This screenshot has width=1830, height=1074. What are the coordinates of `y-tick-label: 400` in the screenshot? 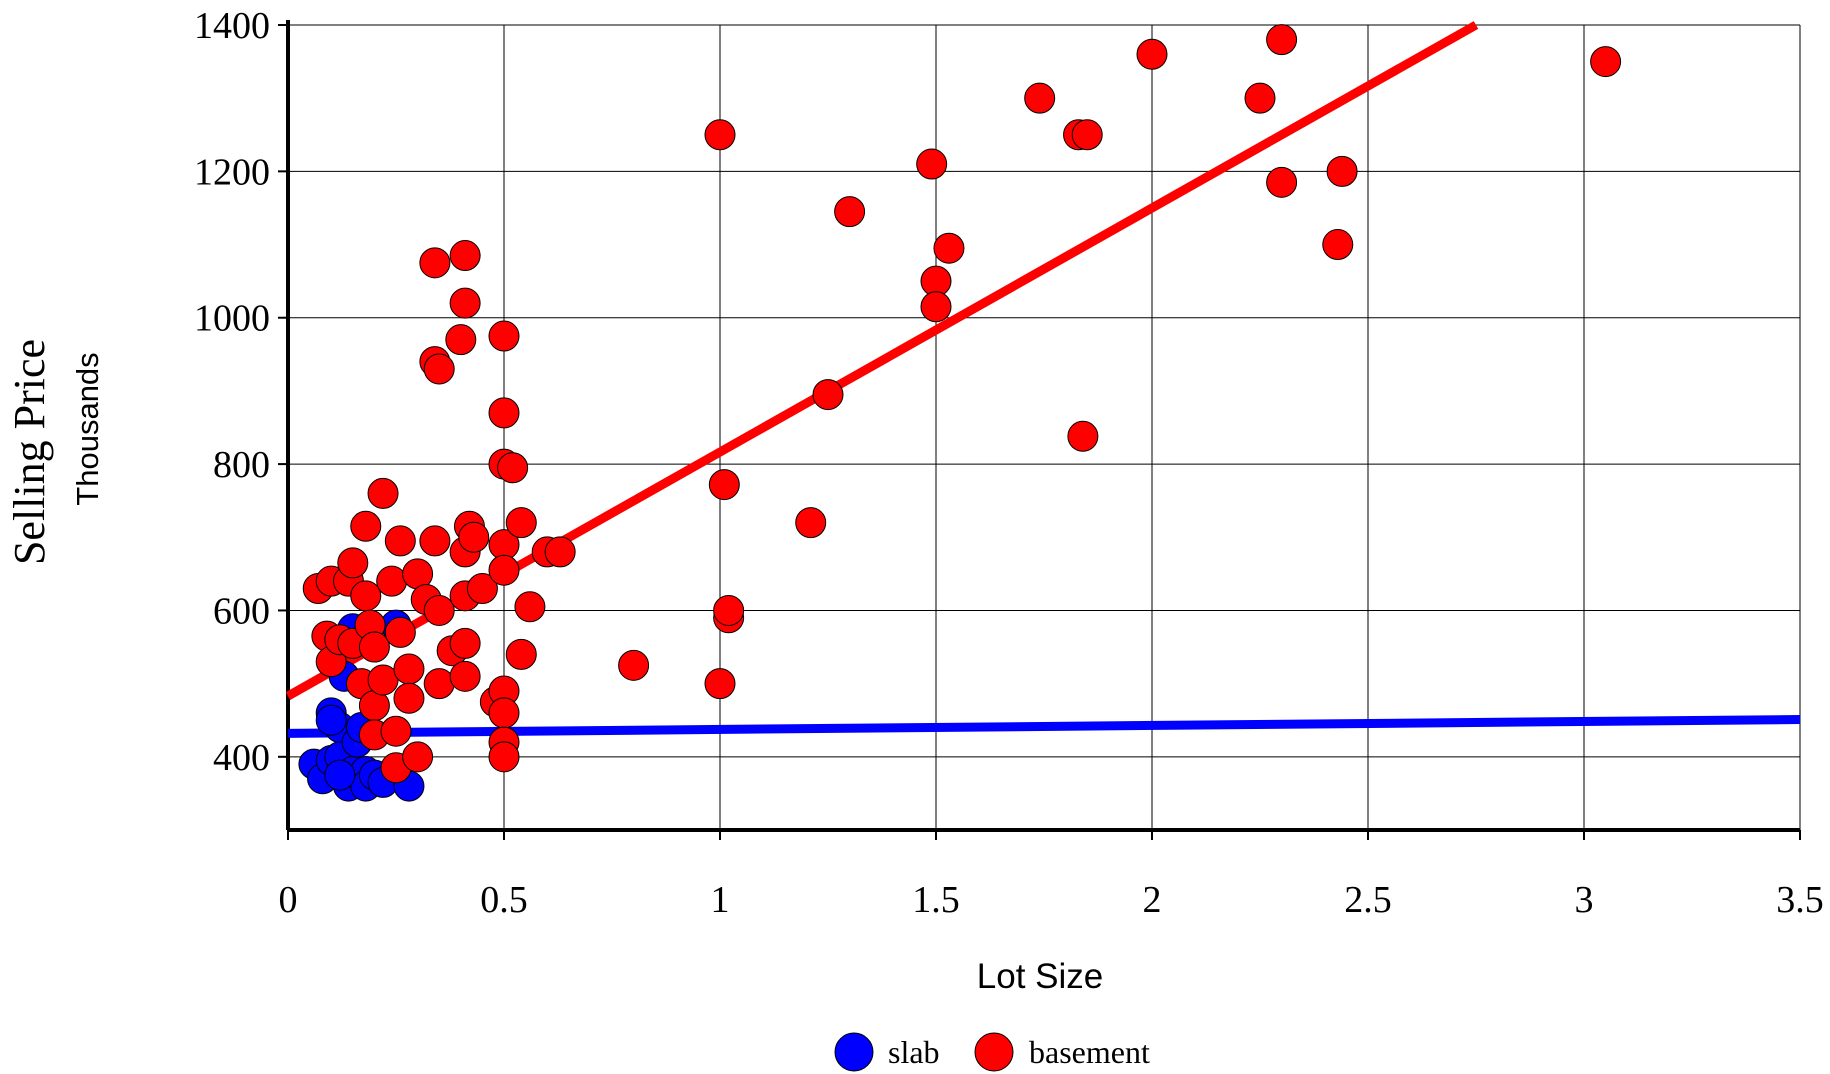 It's located at (241, 758).